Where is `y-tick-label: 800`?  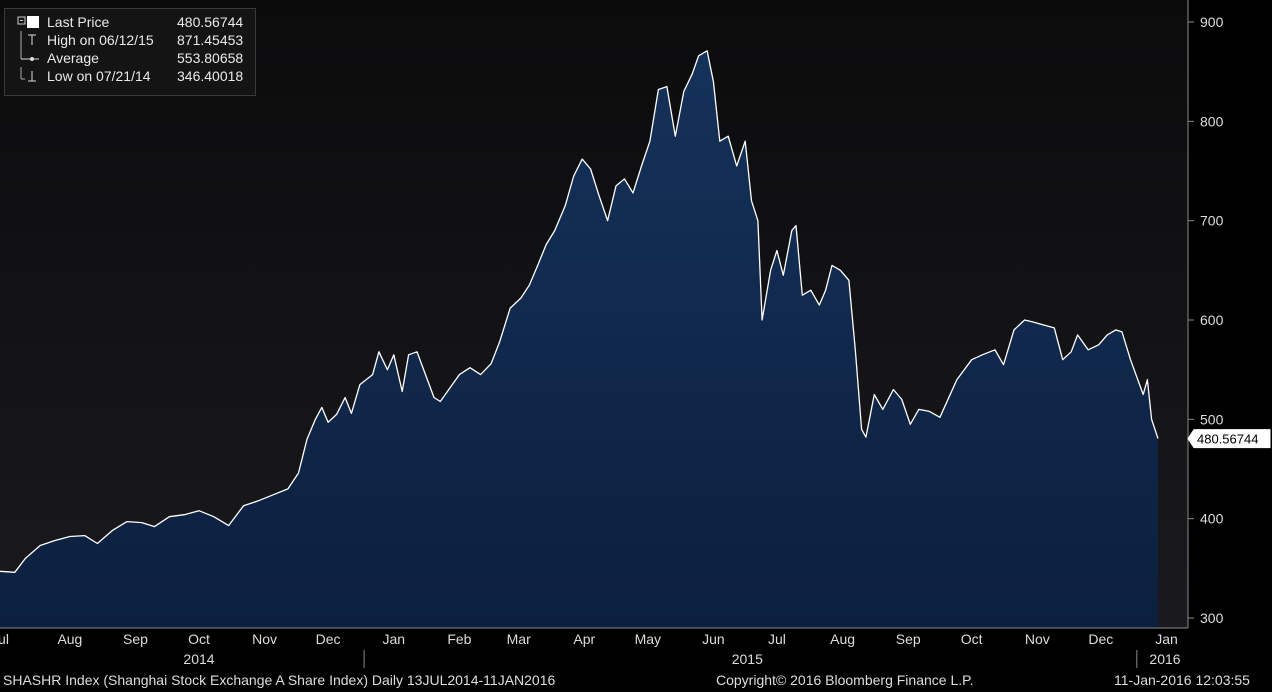
y-tick-label: 800 is located at coordinates (1212, 121).